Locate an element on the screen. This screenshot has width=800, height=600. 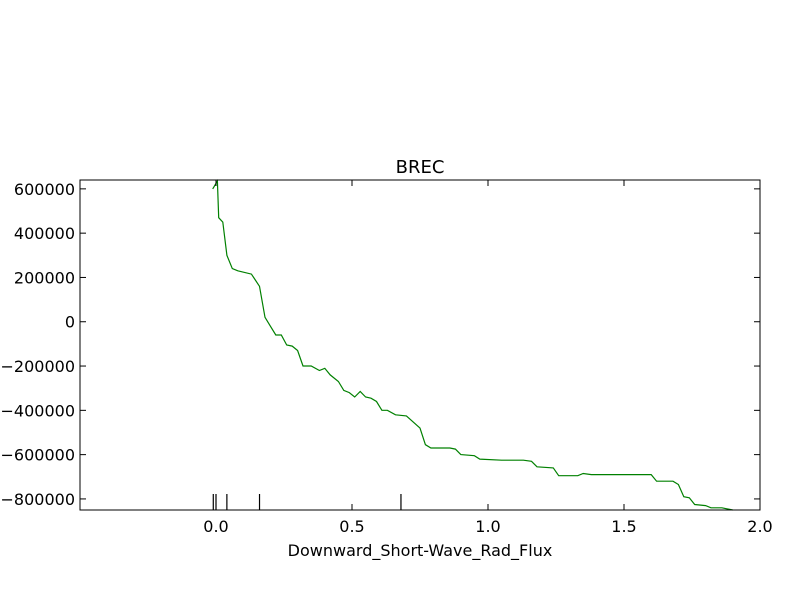
rug-layer is located at coordinates (307, 502).